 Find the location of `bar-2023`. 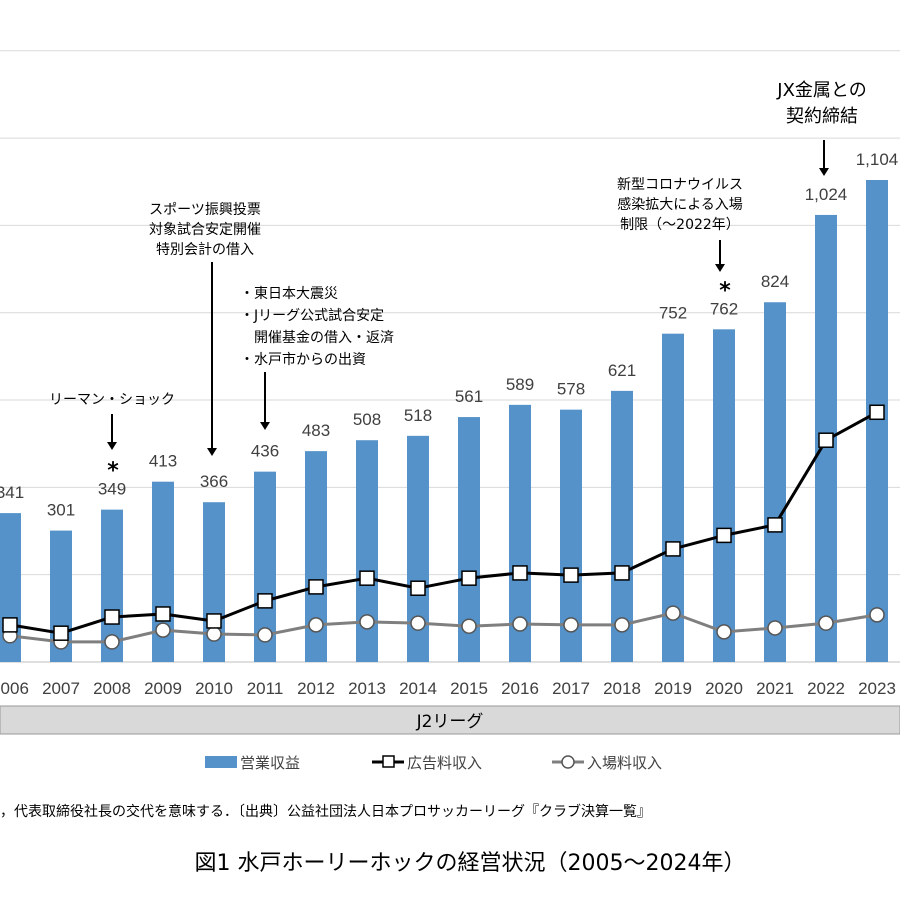

bar-2023 is located at coordinates (877, 421).